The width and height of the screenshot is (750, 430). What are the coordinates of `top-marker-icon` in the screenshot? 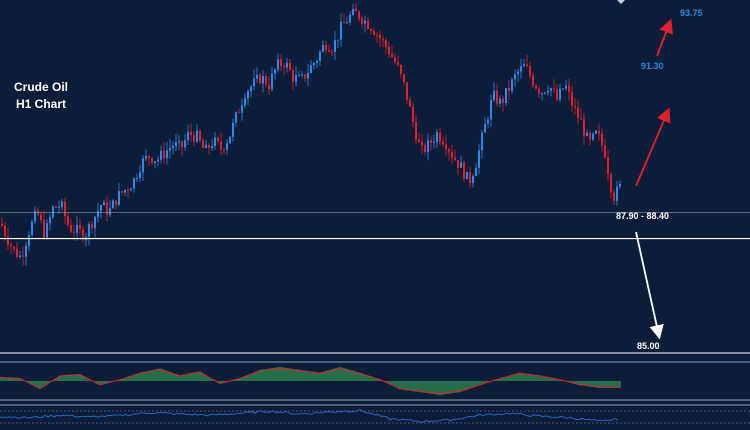 It's located at (621, 2).